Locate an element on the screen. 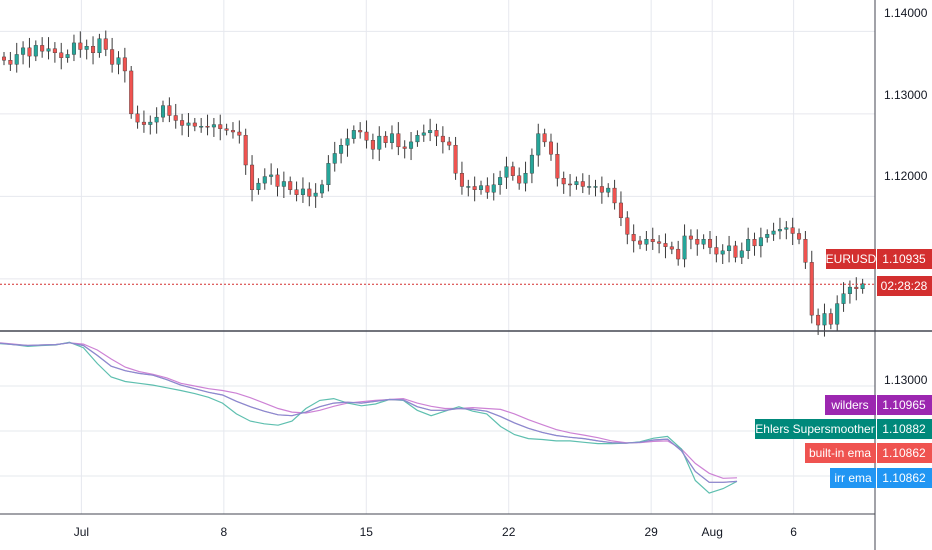  candle-countdown: 02:28:28 is located at coordinates (904, 286).